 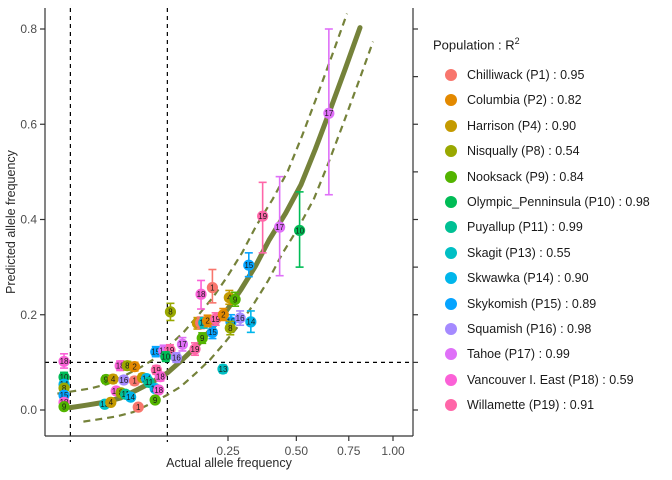 I want to click on point-label: 14, so click(x=130, y=397).